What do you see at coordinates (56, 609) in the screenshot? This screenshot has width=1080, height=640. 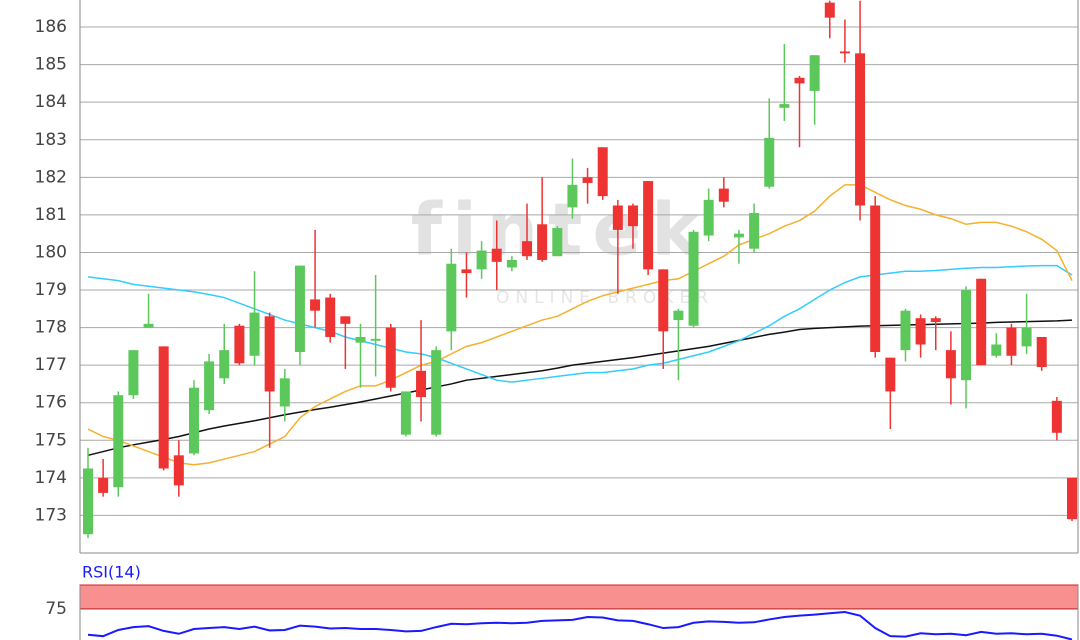 I see `y-tick-label: 75` at bounding box center [56, 609].